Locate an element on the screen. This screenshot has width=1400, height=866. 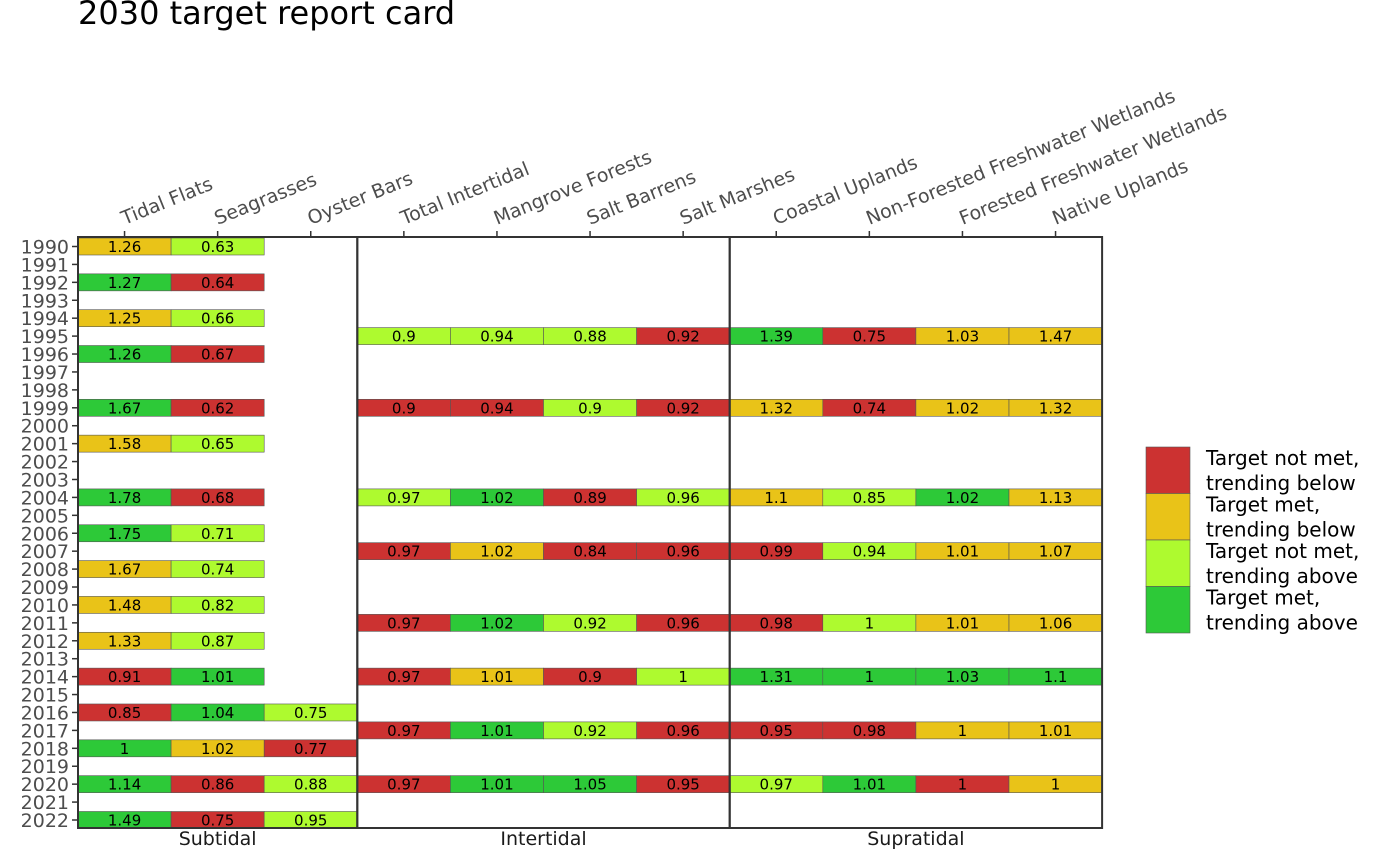
year-label-1993: 1993 is located at coordinates (45, 301).